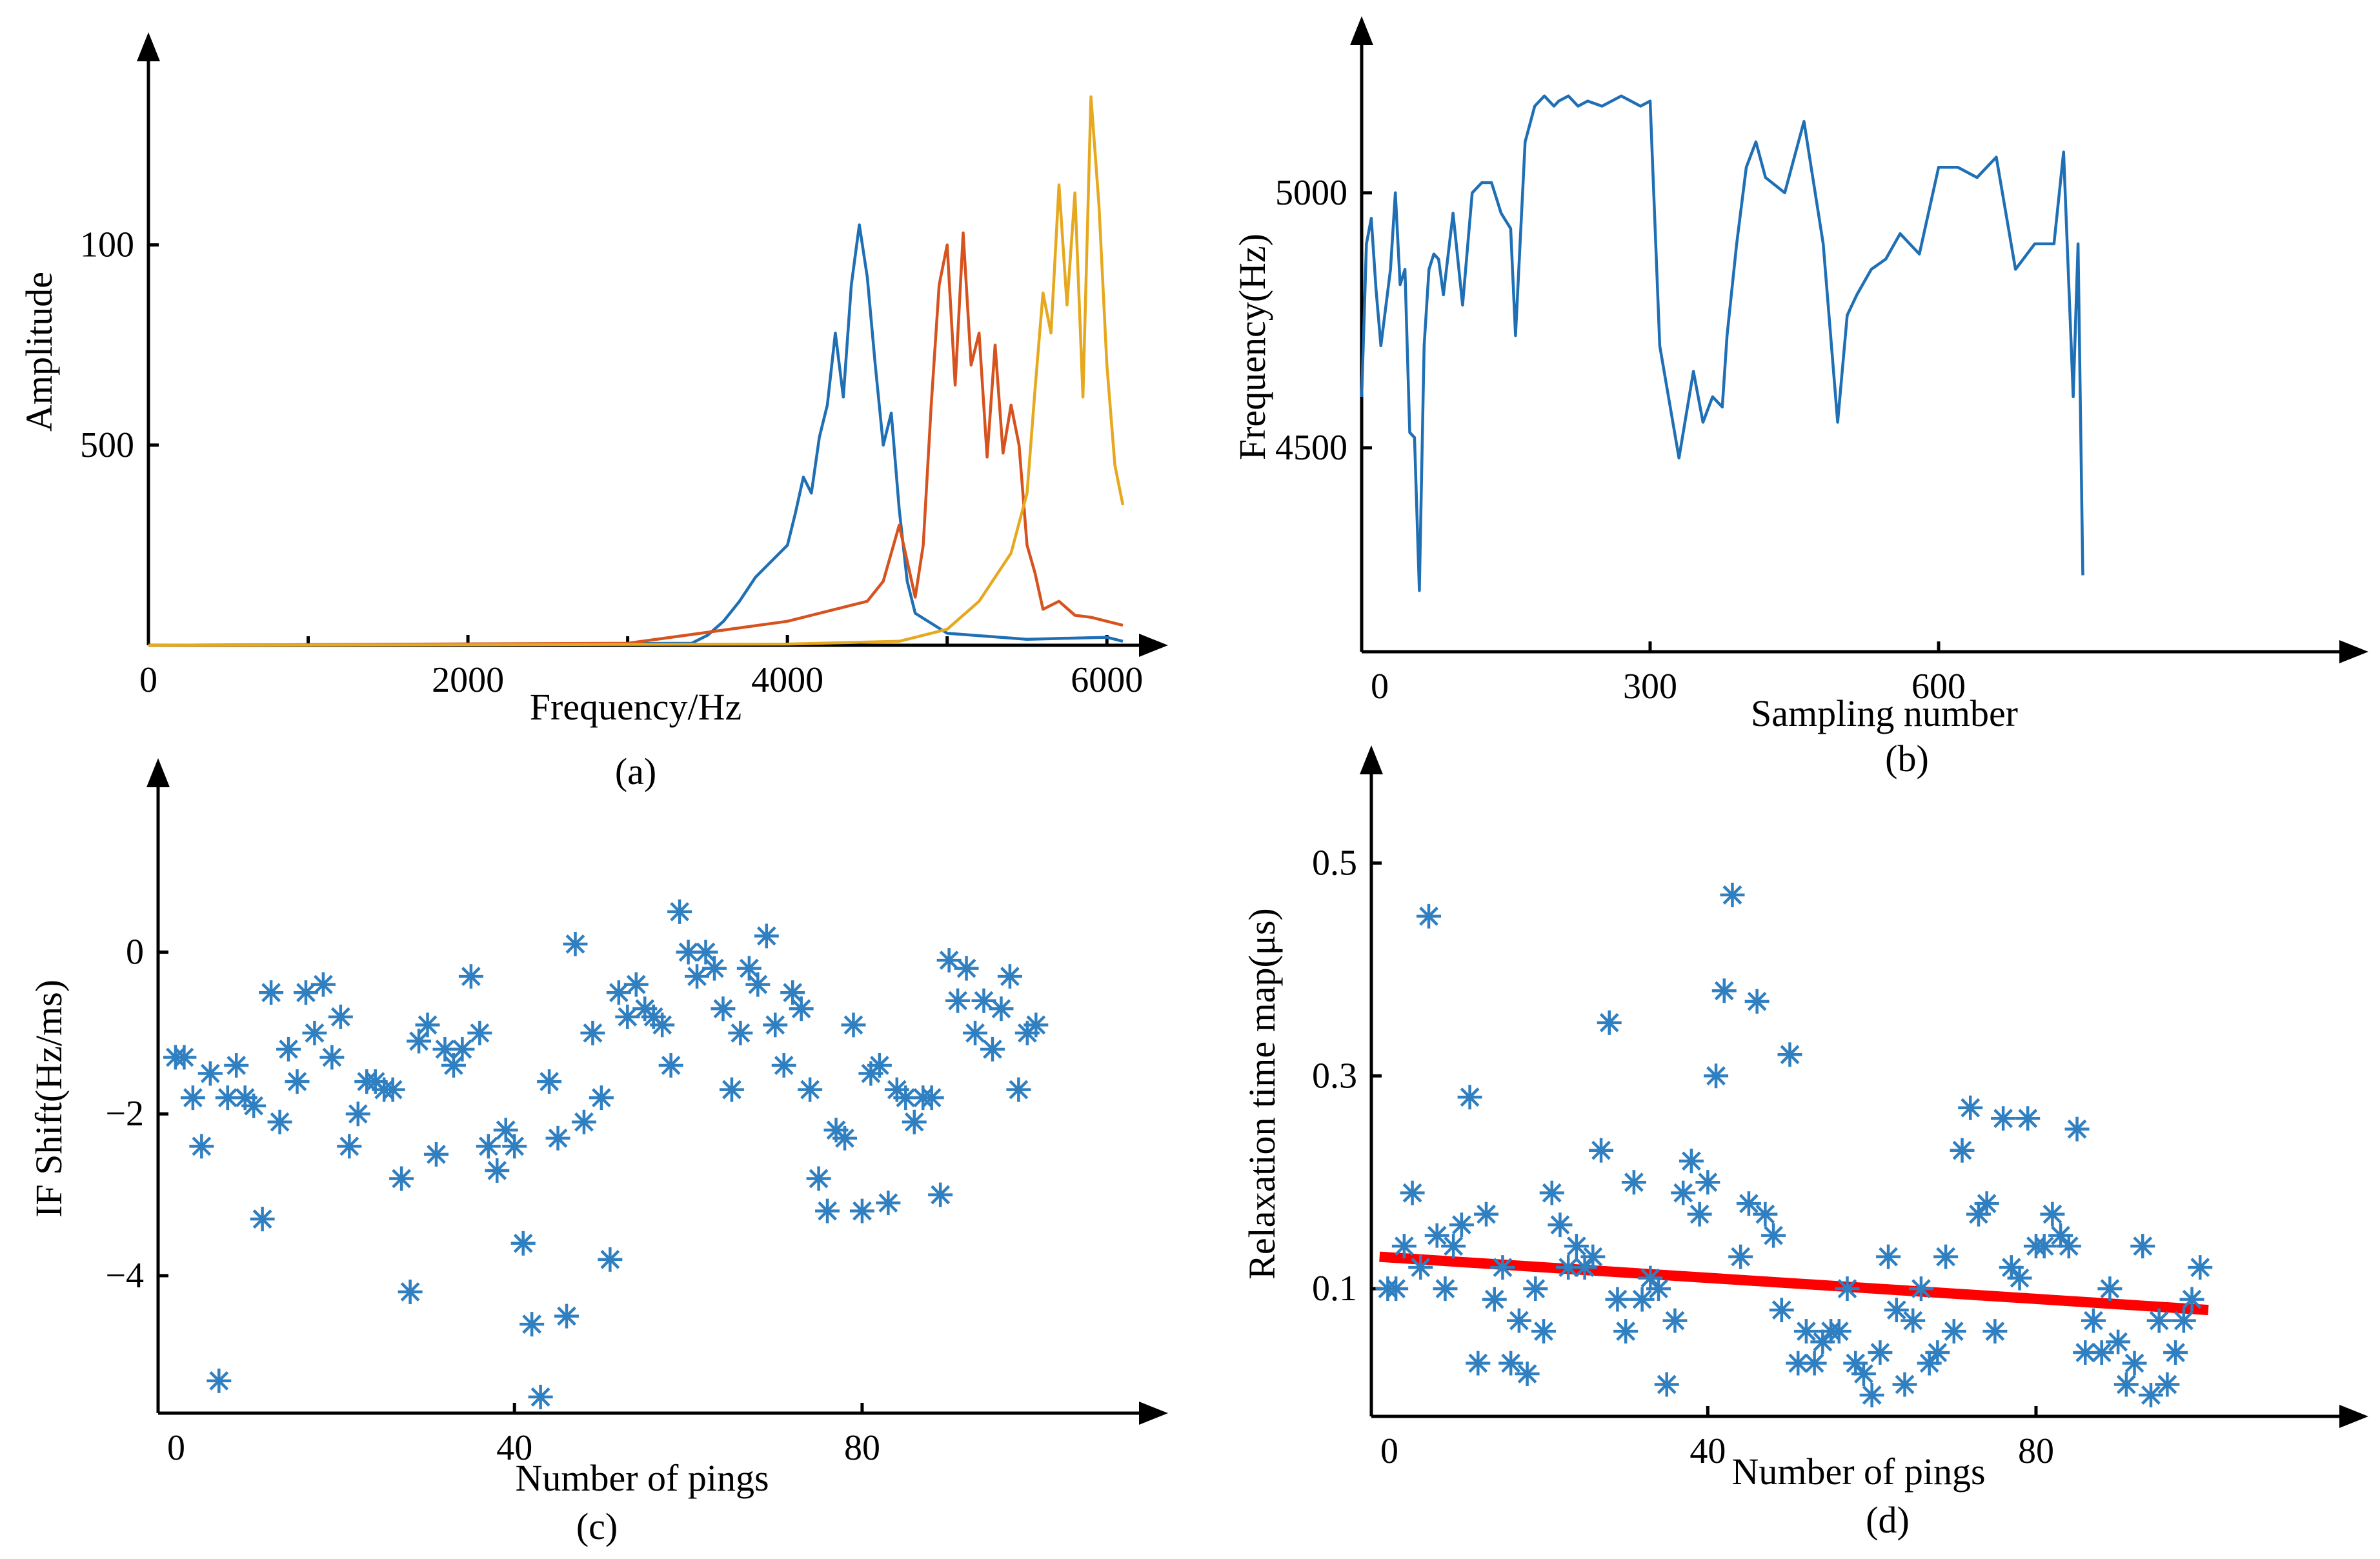 The height and width of the screenshot is (1559, 2380). What do you see at coordinates (1938, 687) in the screenshot?
I see `x-tick-label: 600` at bounding box center [1938, 687].